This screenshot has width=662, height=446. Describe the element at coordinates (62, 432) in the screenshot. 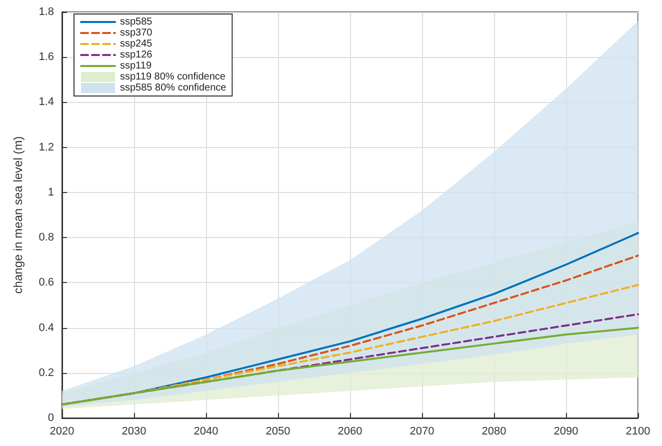

I see `x-tick-label: 2020` at that location.